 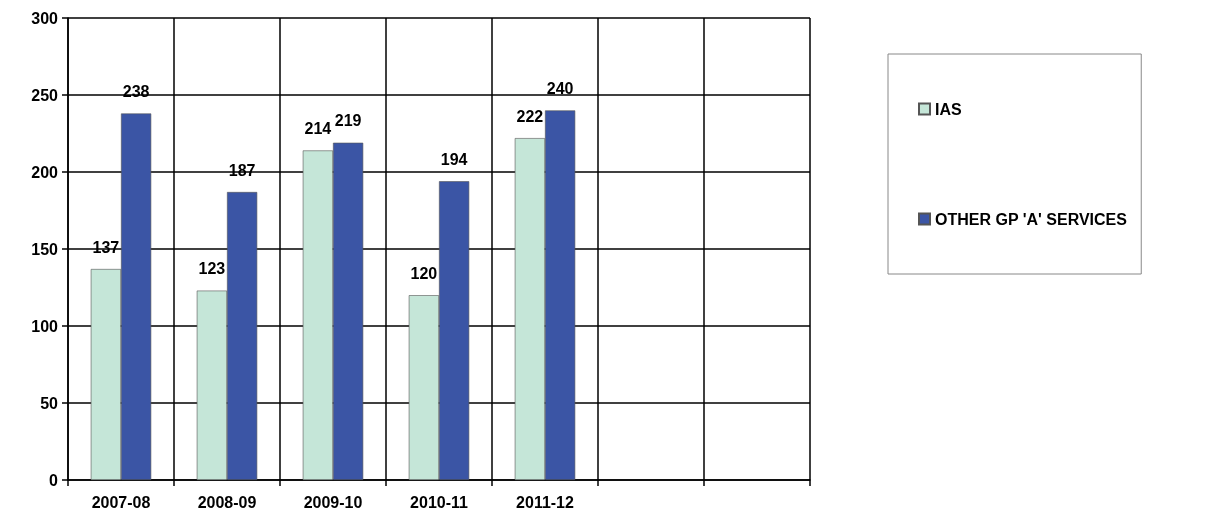 What do you see at coordinates (49, 403) in the screenshot?
I see `y-tick-label: 50` at bounding box center [49, 403].